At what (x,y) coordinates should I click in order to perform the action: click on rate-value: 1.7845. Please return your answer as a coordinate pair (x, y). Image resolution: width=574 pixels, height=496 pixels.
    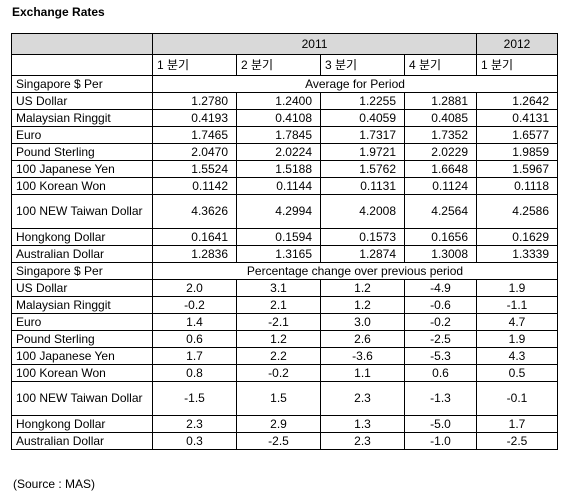
    Looking at the image, I should click on (278, 135).